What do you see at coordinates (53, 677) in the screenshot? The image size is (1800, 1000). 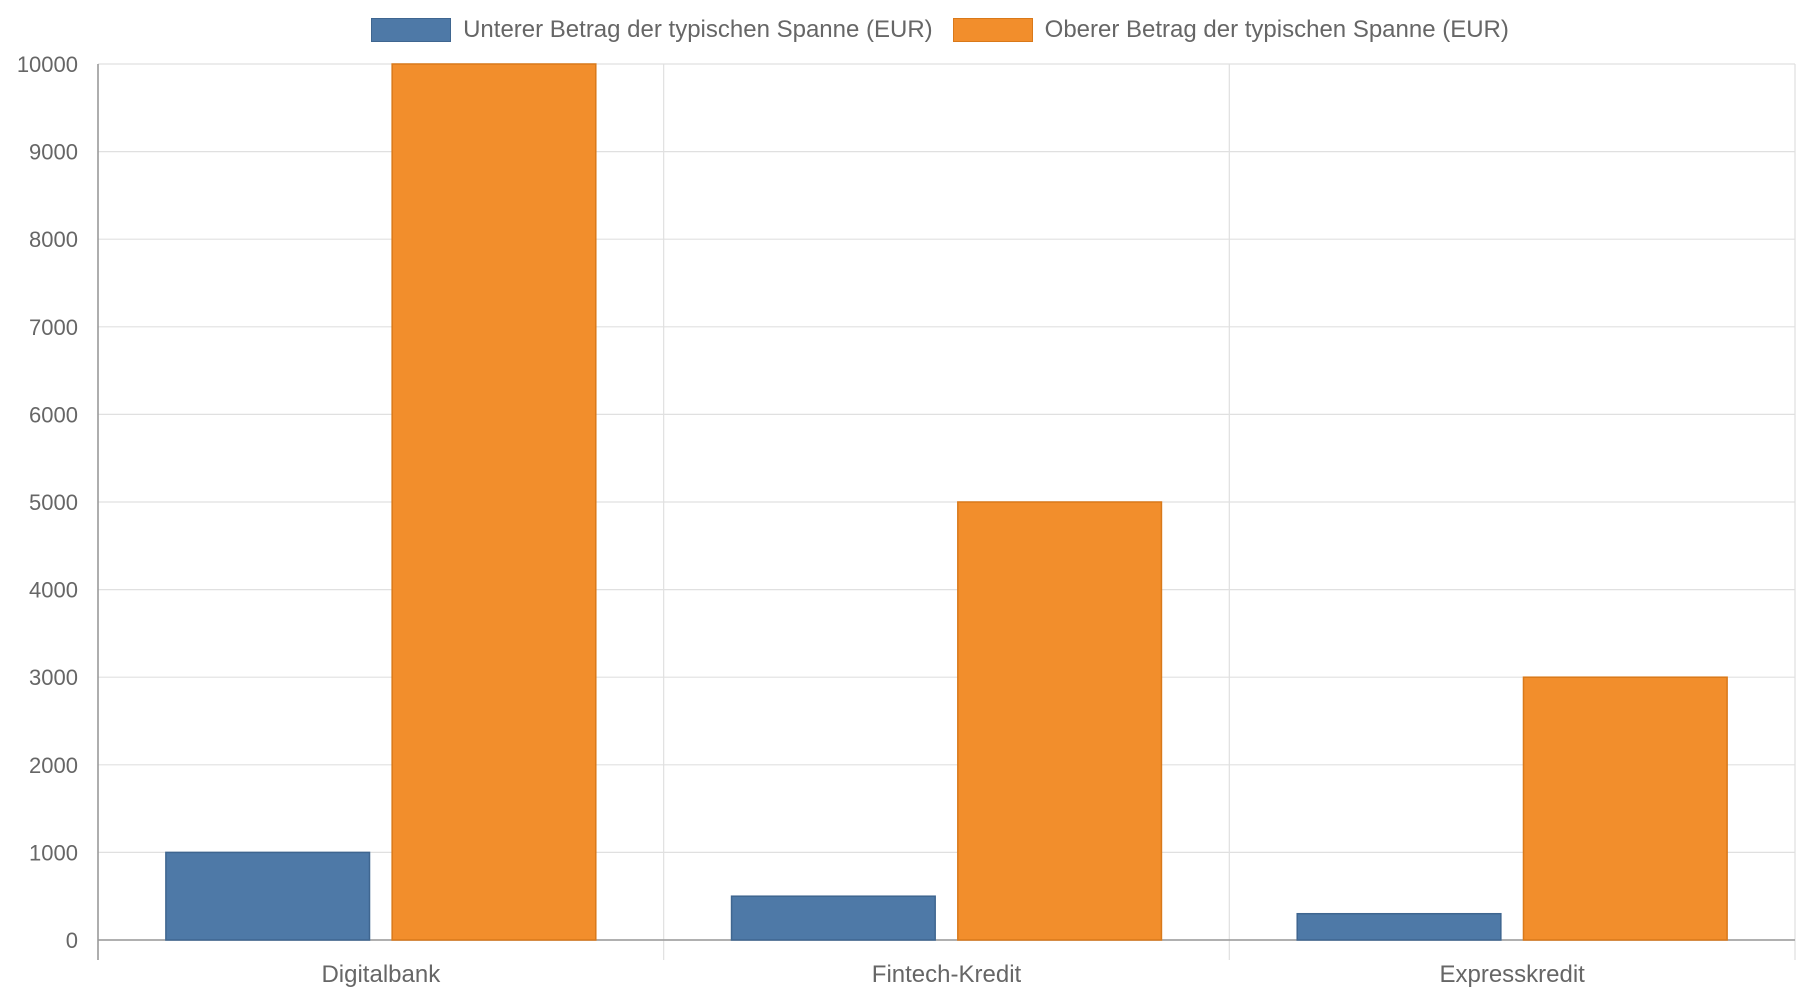 I see `y-tick-label: 3000` at bounding box center [53, 677].